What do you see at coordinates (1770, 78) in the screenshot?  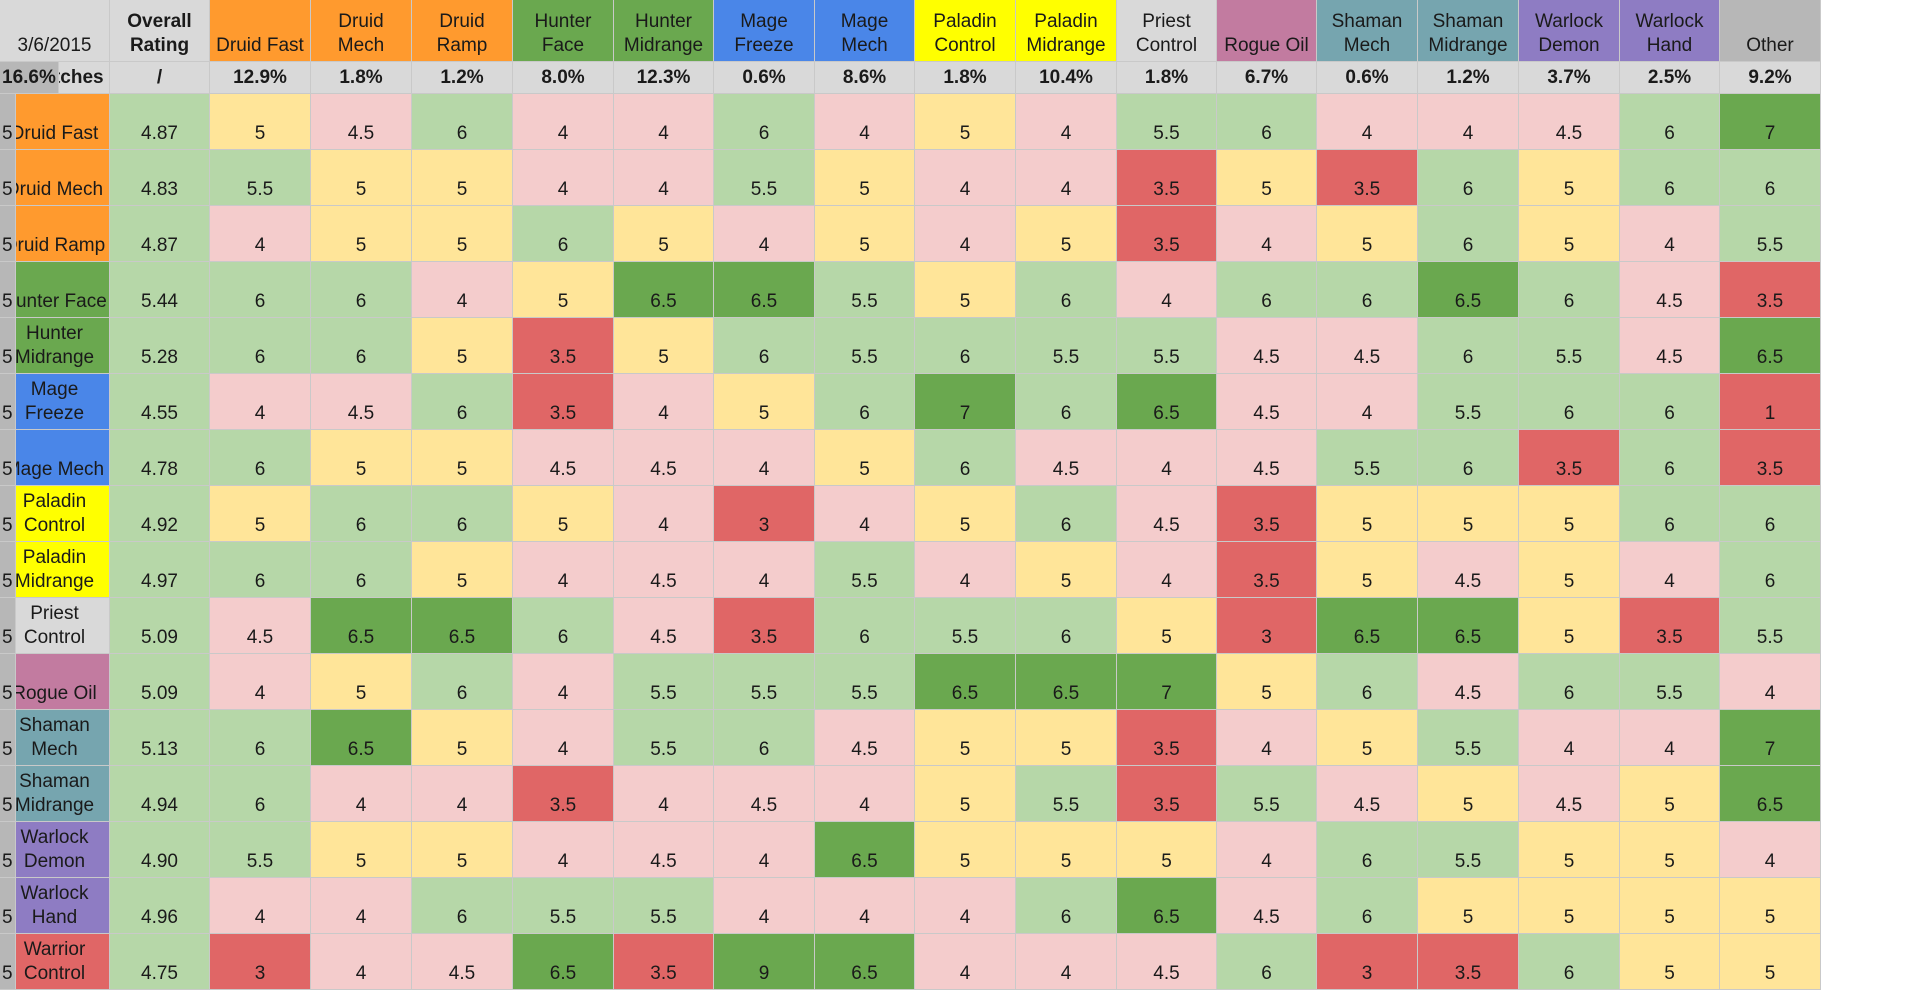 I see `pct-matches-16: 9.2%` at bounding box center [1770, 78].